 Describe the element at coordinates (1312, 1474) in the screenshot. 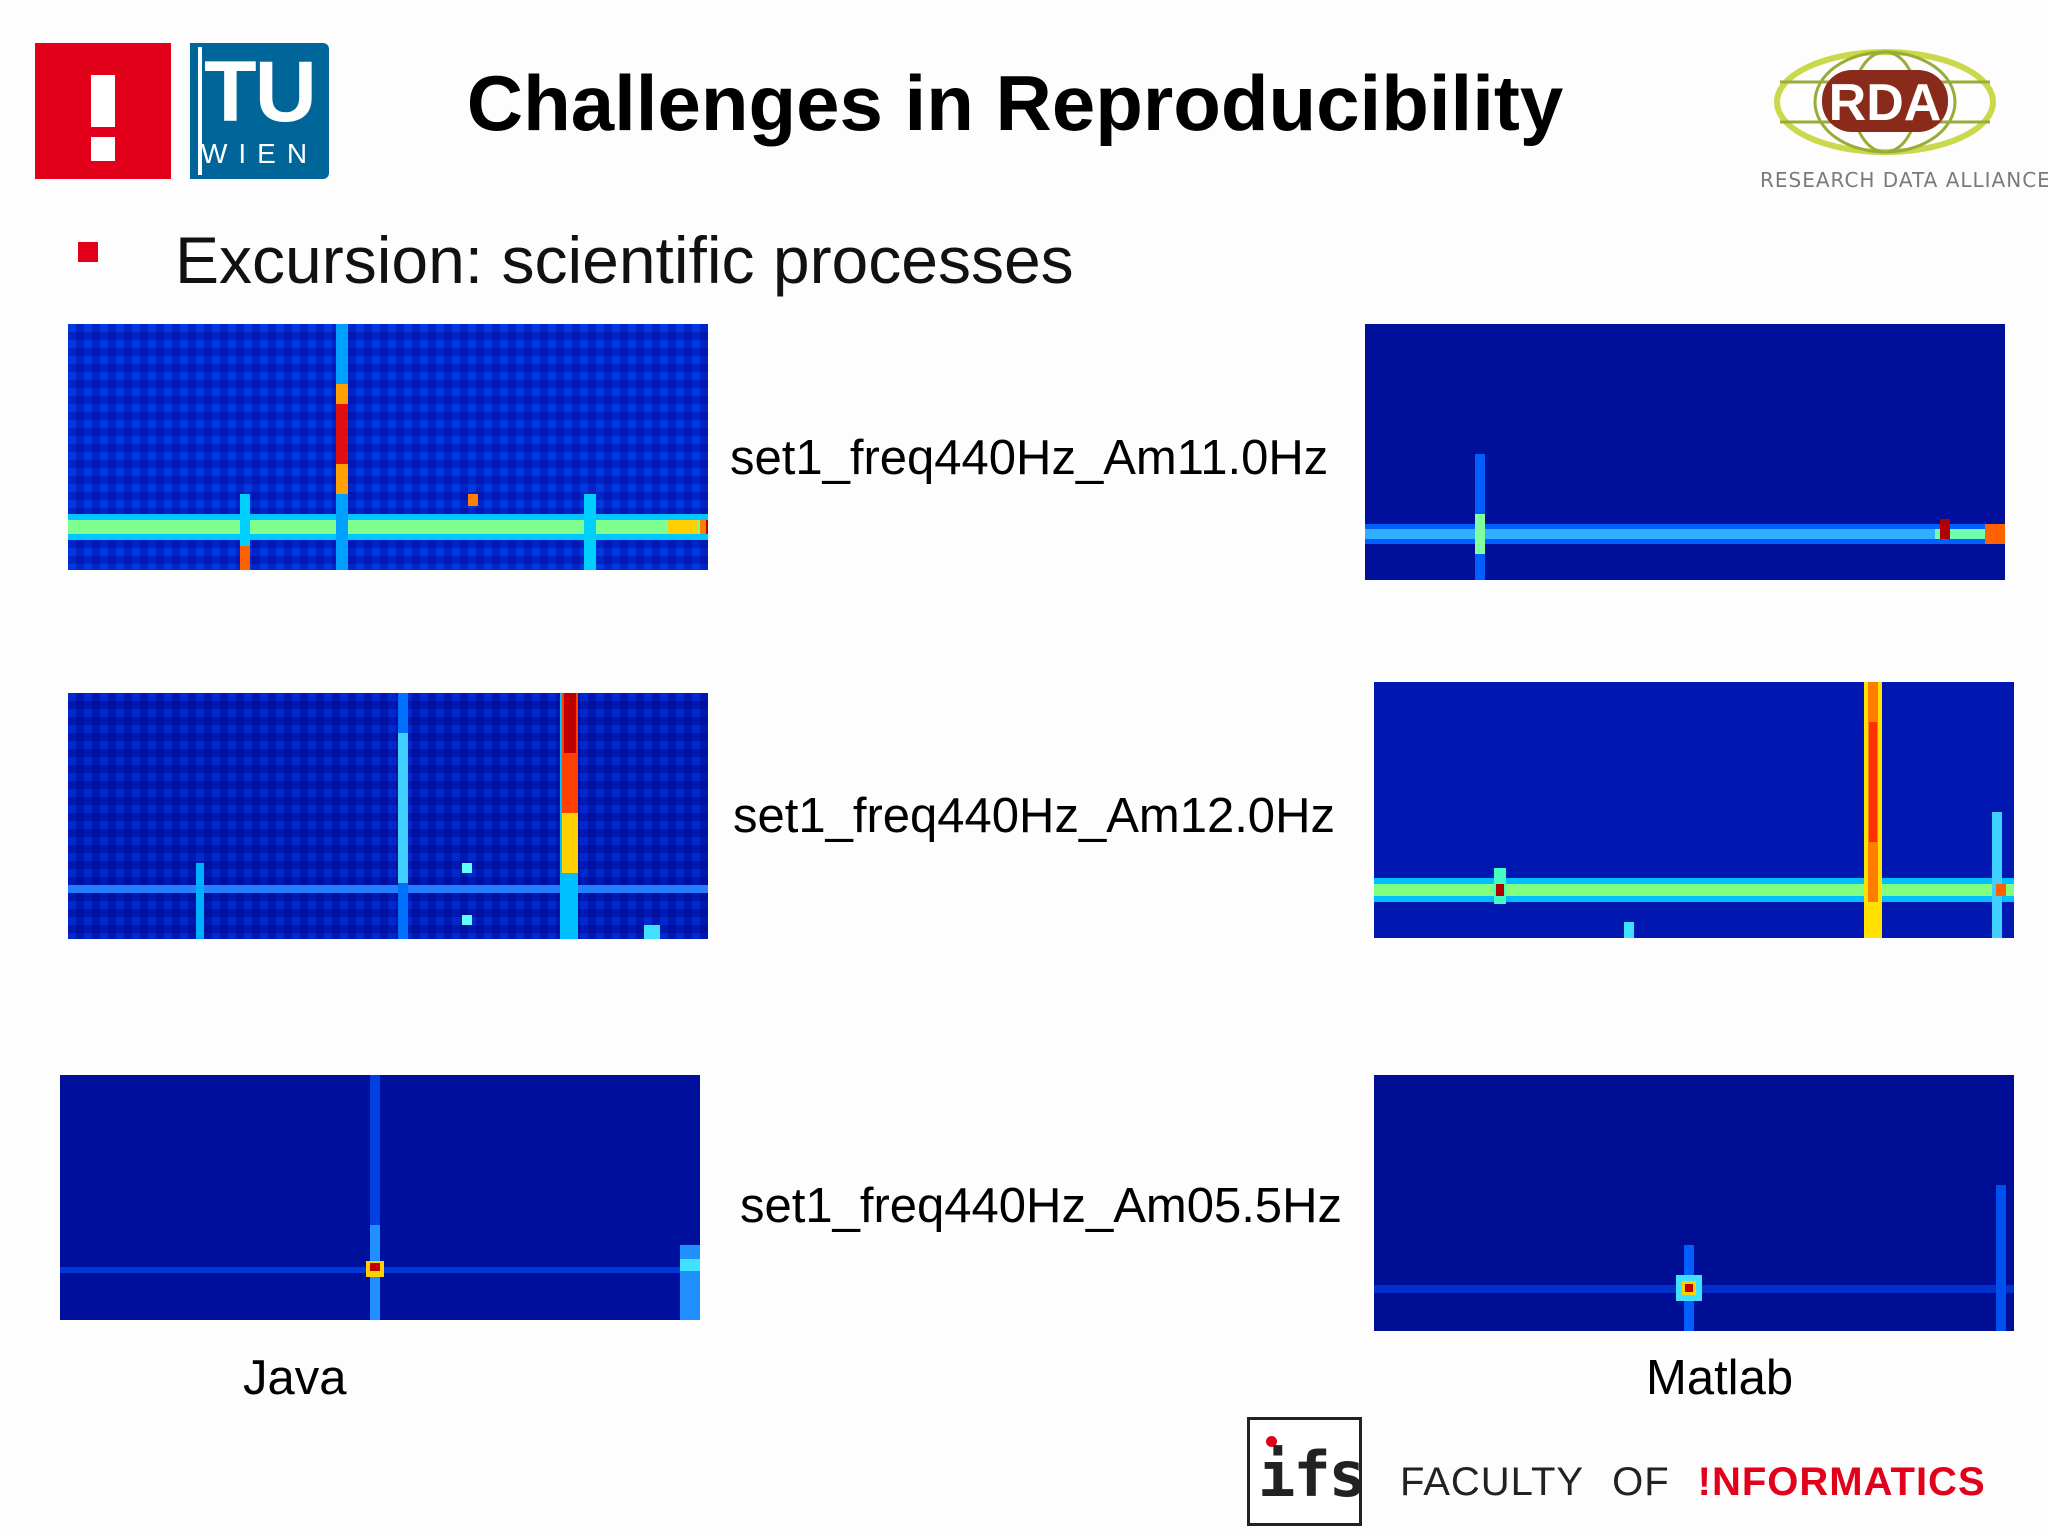

I see `ifs-logo-text: ifs` at that location.